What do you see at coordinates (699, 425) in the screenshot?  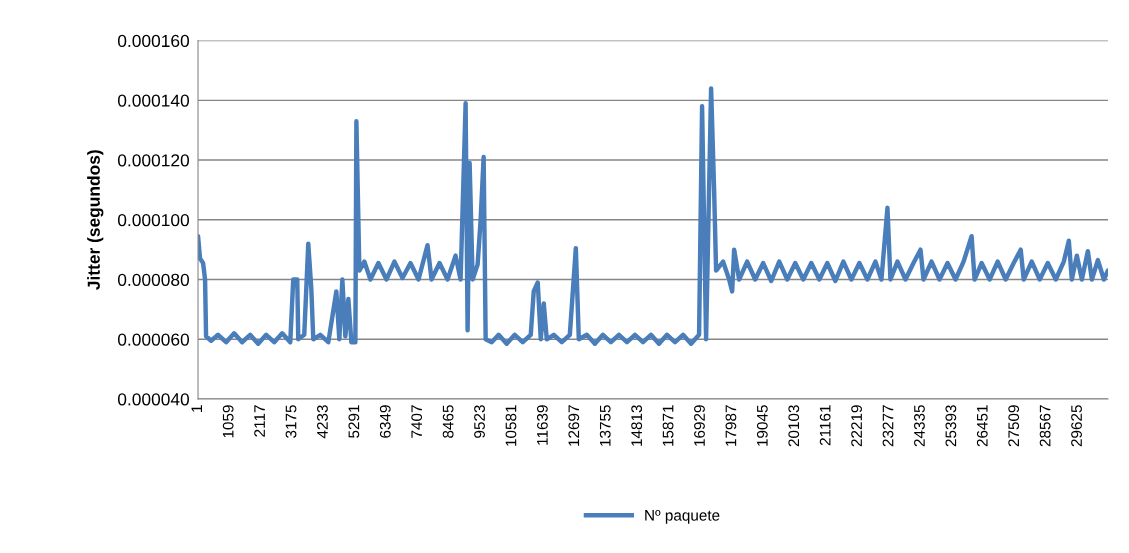 I see `x-tick-label: 16929` at bounding box center [699, 425].